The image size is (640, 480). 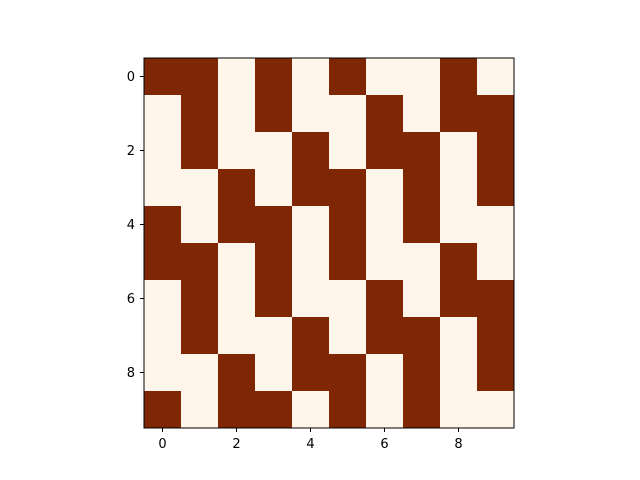 What do you see at coordinates (131, 373) in the screenshot?
I see `y-tick-label: 8` at bounding box center [131, 373].